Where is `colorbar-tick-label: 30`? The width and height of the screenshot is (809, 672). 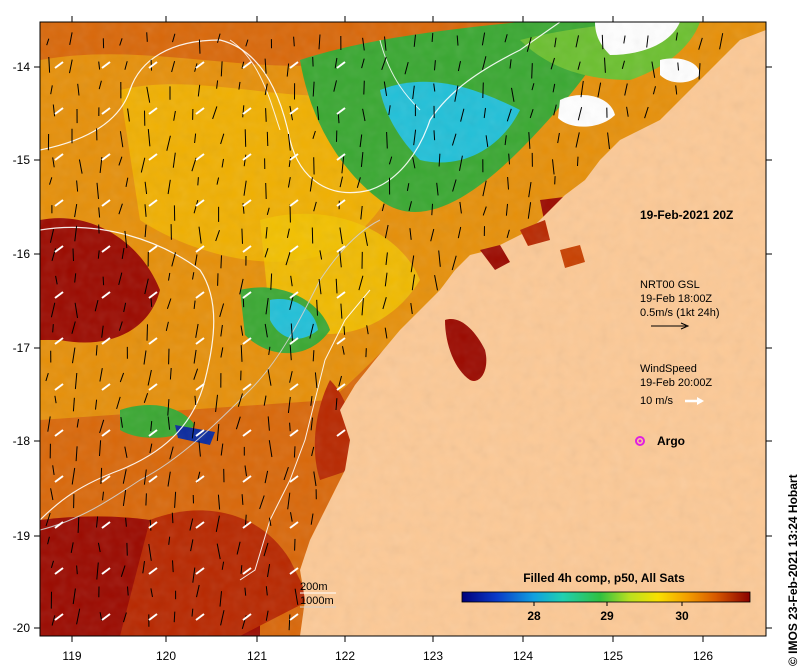
colorbar-tick-label: 30 is located at coordinates (682, 616).